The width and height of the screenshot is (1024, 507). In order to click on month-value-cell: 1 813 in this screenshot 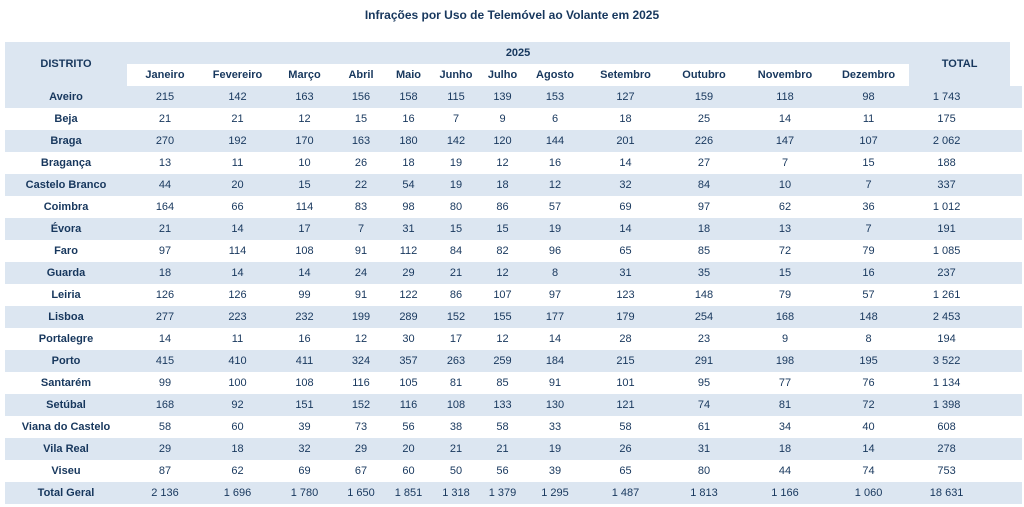, I will do `click(704, 493)`.